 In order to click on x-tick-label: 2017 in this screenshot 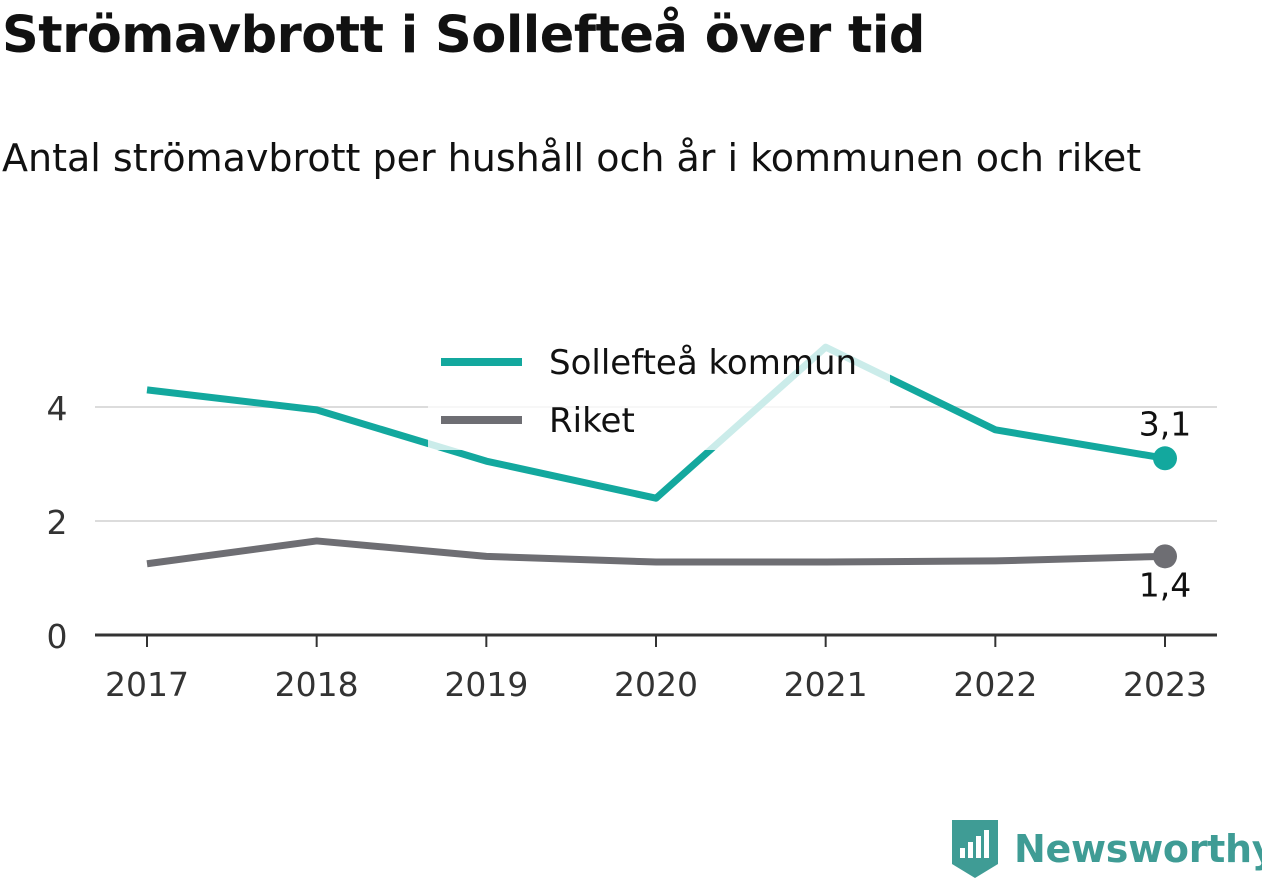, I will do `click(147, 684)`.